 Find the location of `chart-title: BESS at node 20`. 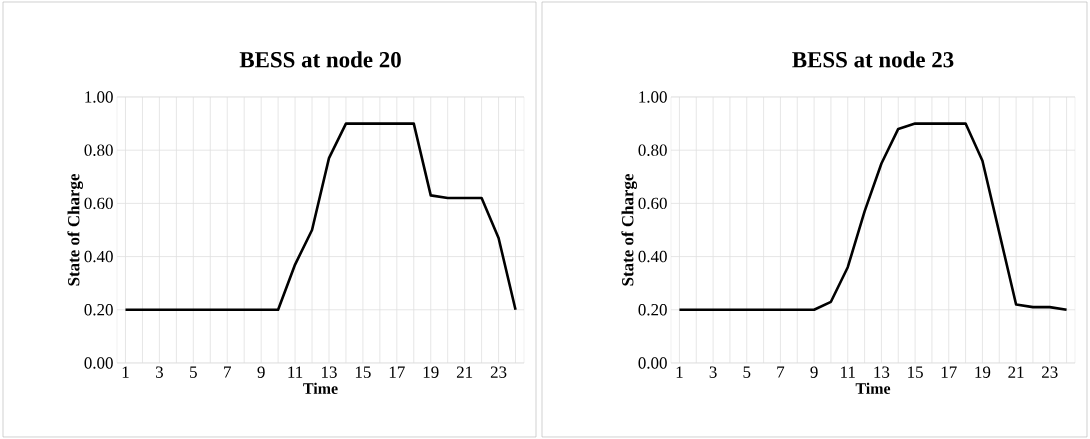

chart-title: BESS at node 20 is located at coordinates (320, 59).